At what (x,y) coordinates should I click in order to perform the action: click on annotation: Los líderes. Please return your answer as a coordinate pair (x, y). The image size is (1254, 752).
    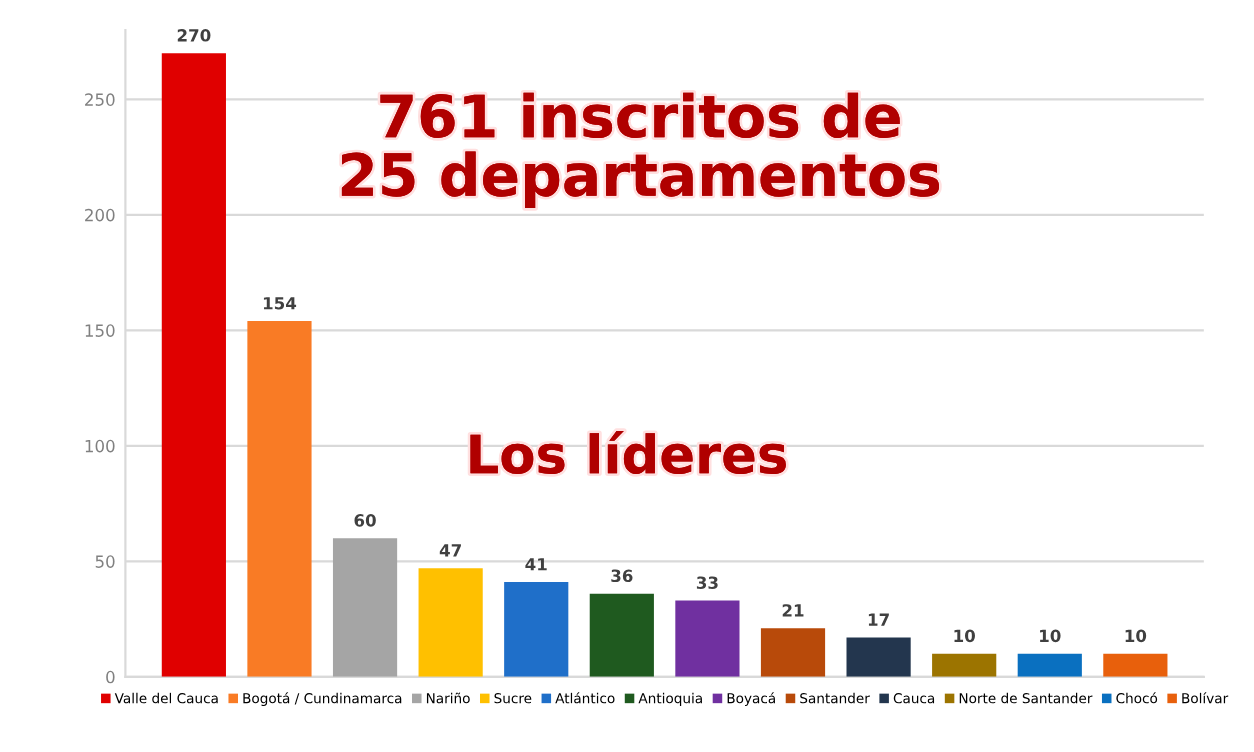
    Looking at the image, I should click on (628, 453).